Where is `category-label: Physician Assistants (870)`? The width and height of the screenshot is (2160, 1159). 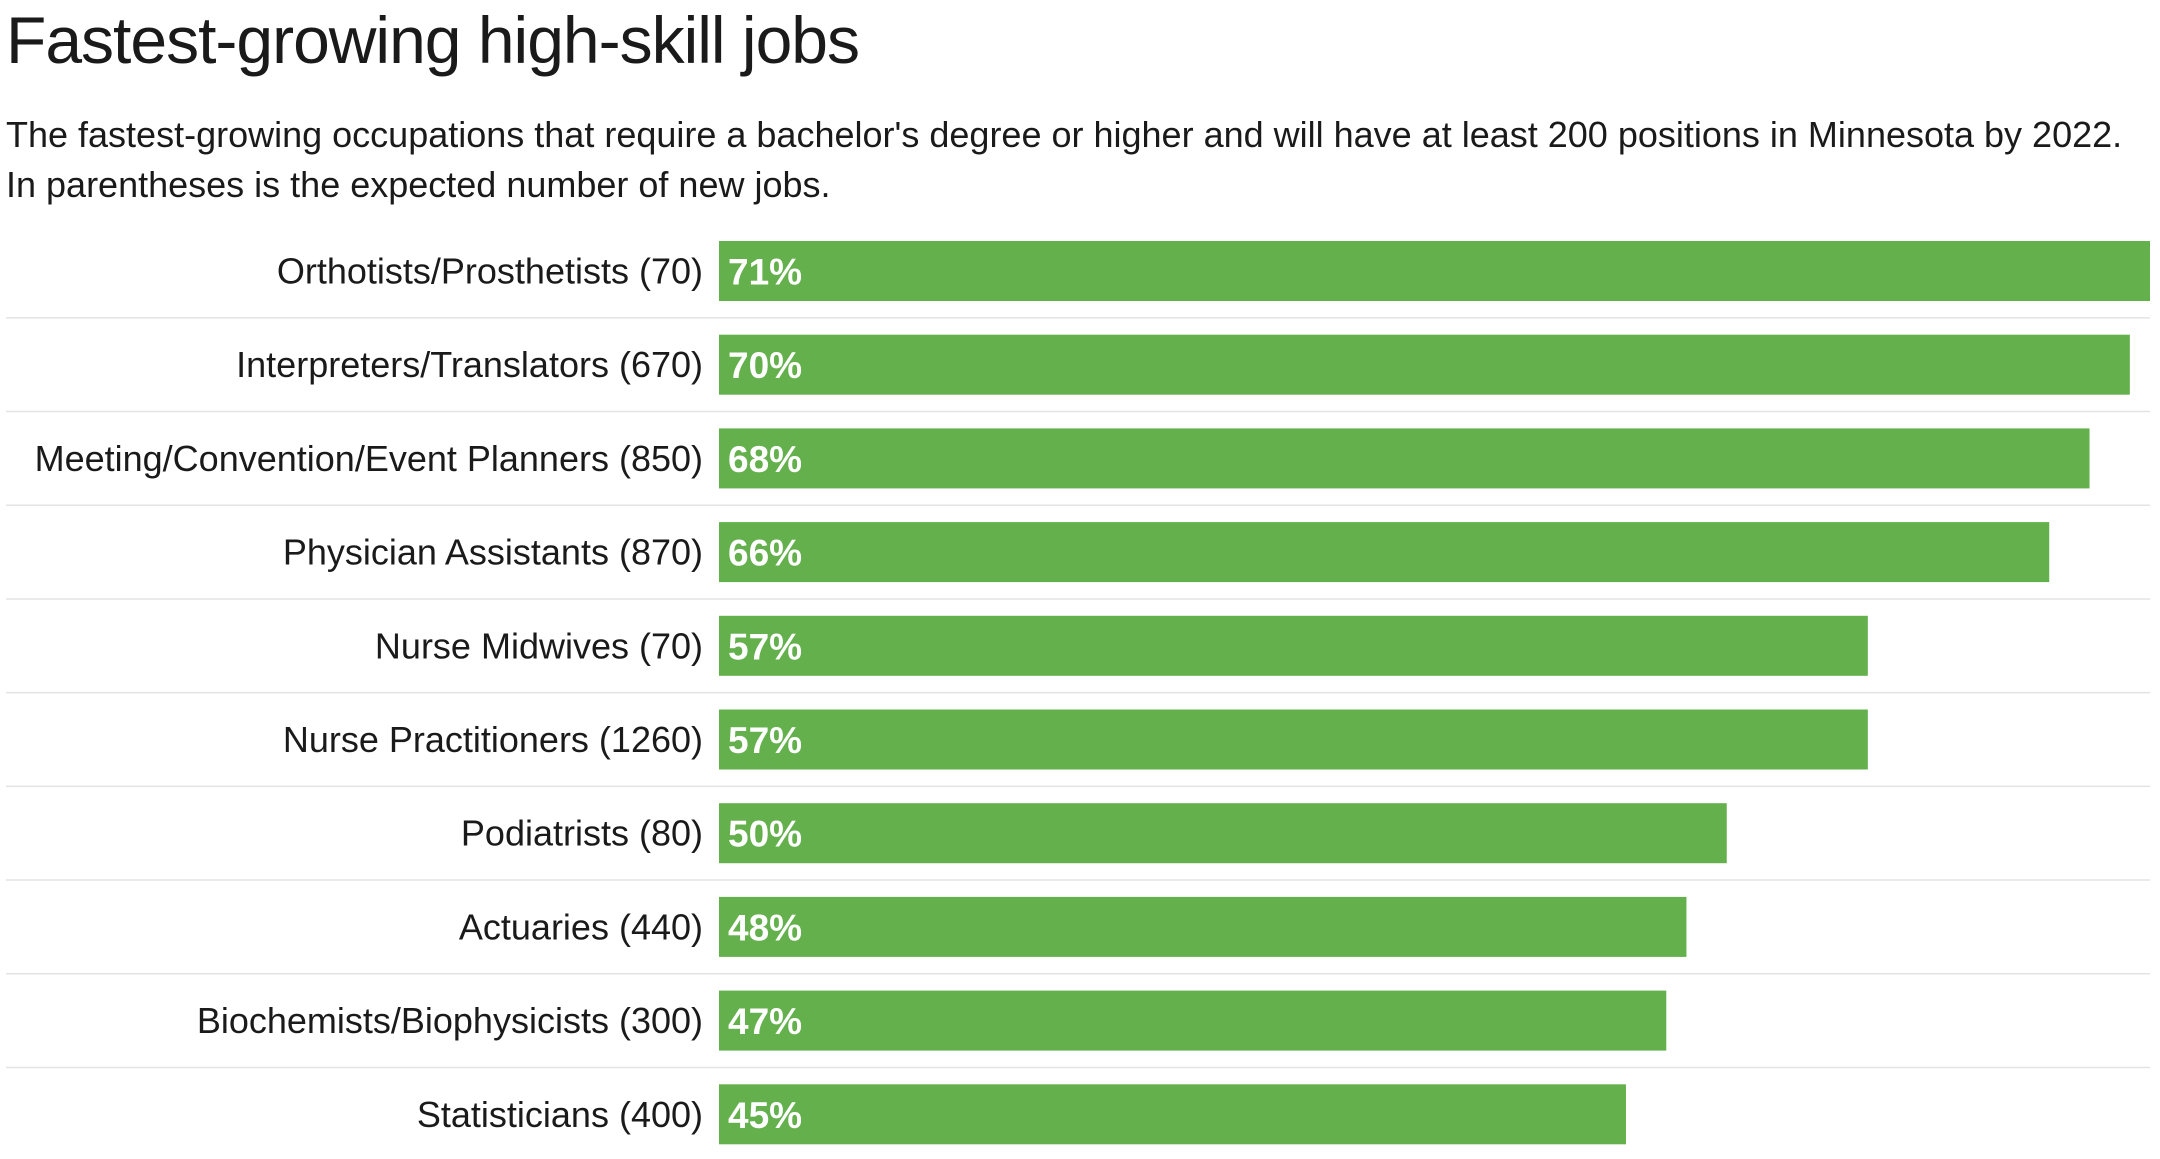
category-label: Physician Assistants (870) is located at coordinates (493, 552).